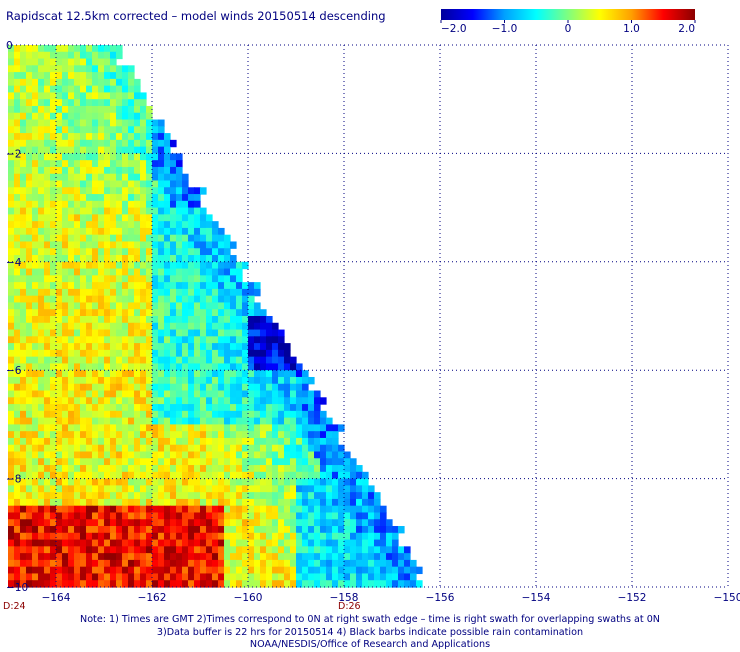  I want to click on x-tick-label: −152, so click(632, 598).